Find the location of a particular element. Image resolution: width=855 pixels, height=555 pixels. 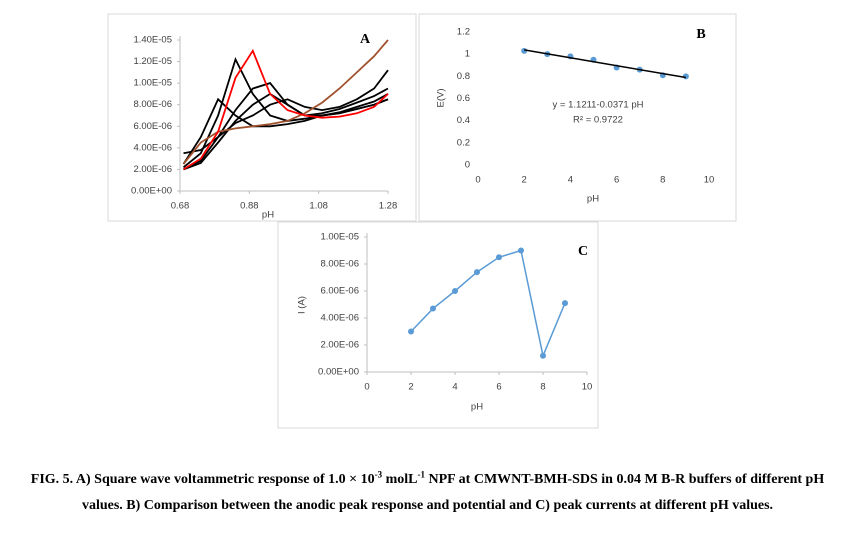

y-tick-label: 0 is located at coordinates (467, 165).